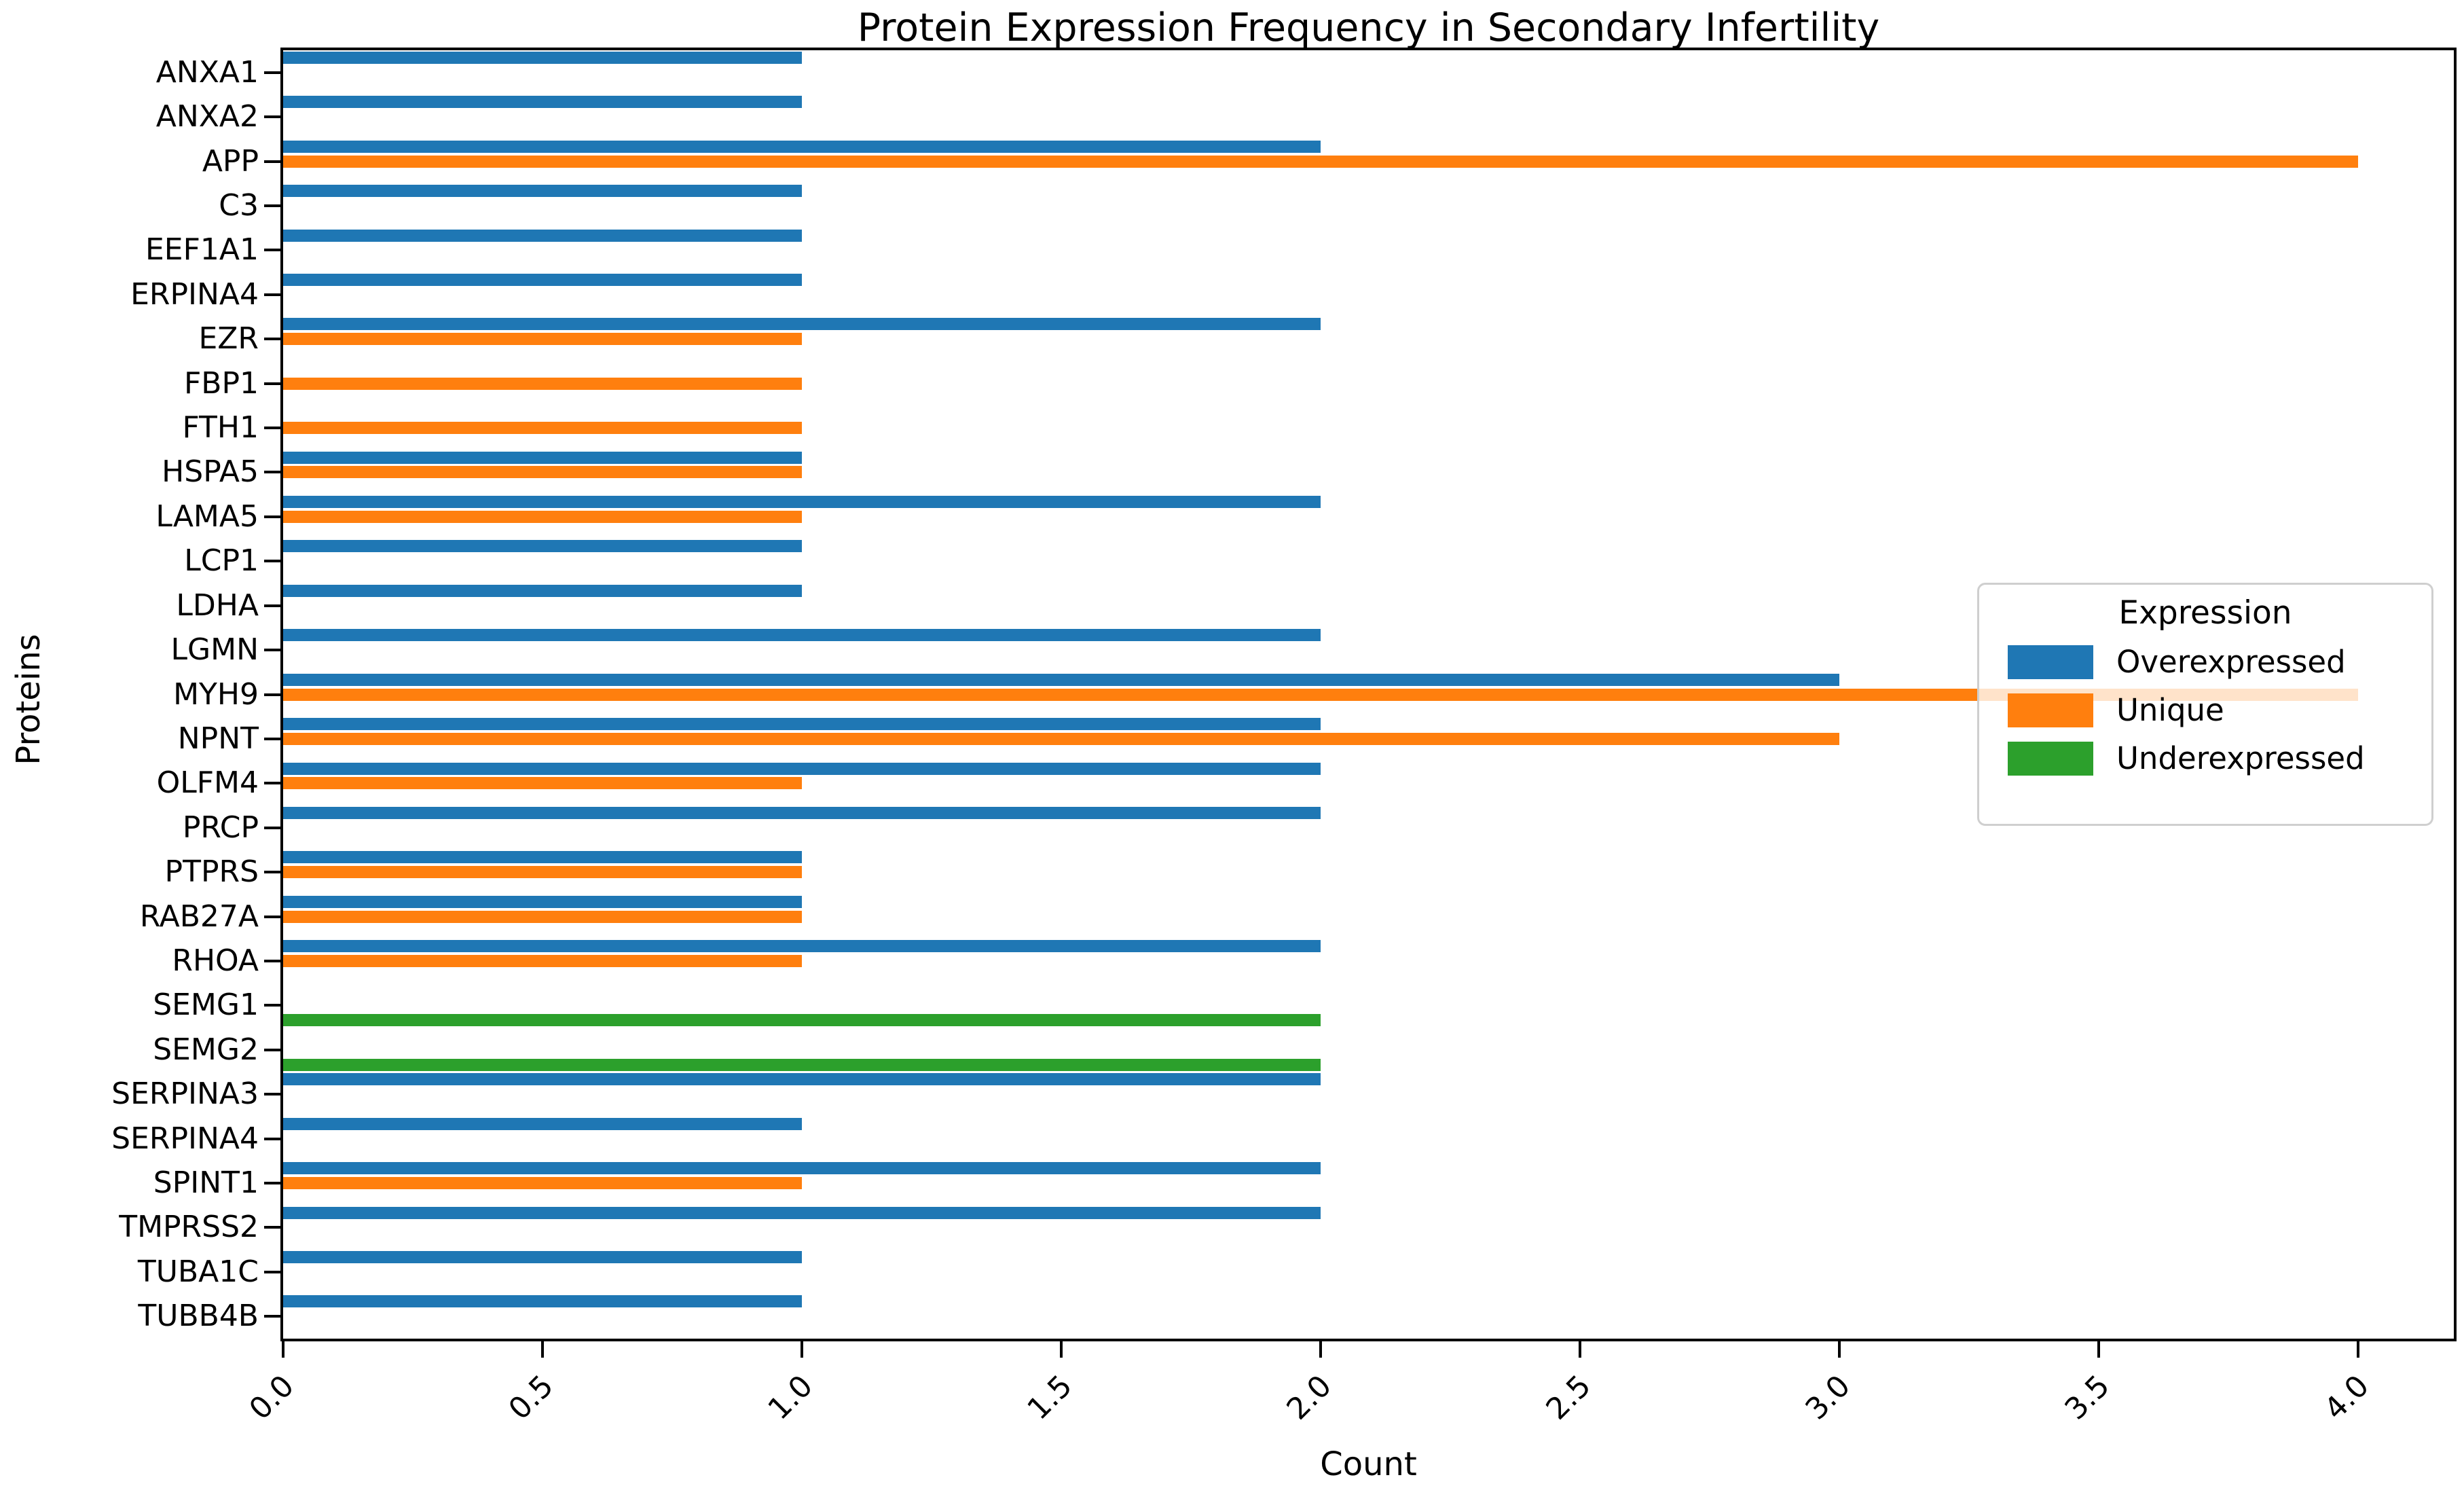 The image size is (2464, 1503). I want to click on bar-overexpressed-rhoa, so click(802, 946).